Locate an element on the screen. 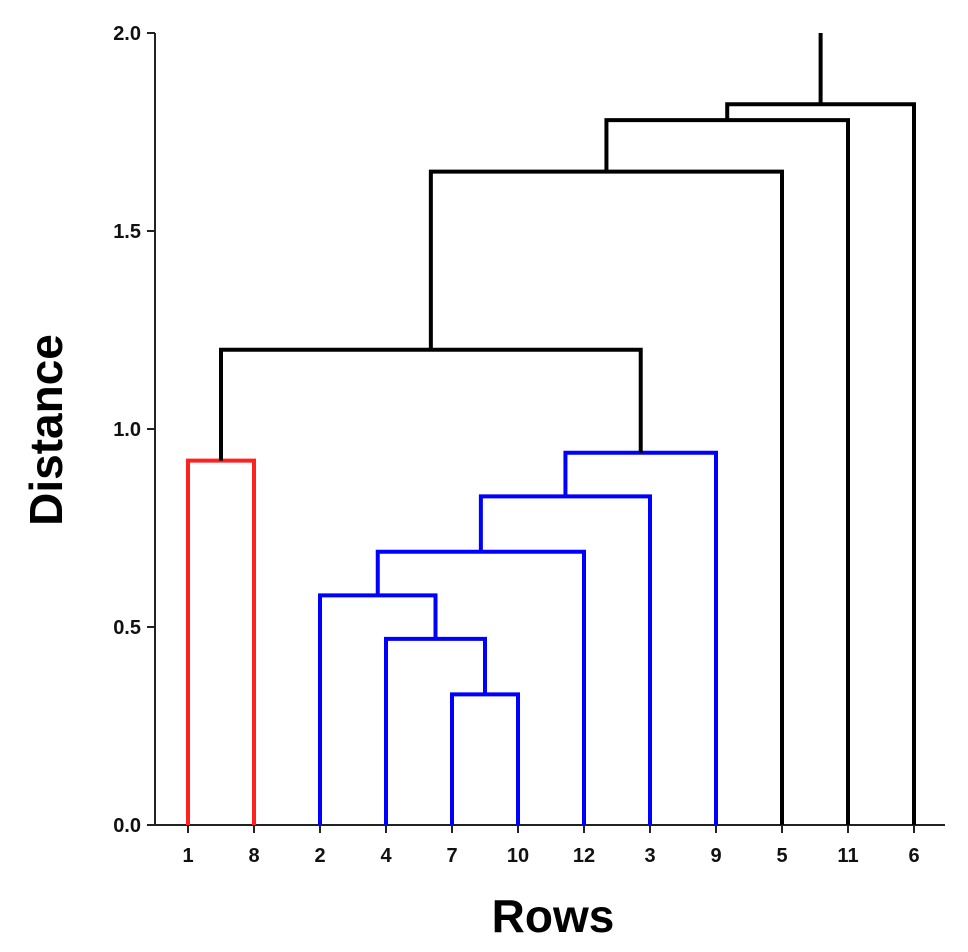 The width and height of the screenshot is (968, 952). branch-m4 is located at coordinates (480, 687).